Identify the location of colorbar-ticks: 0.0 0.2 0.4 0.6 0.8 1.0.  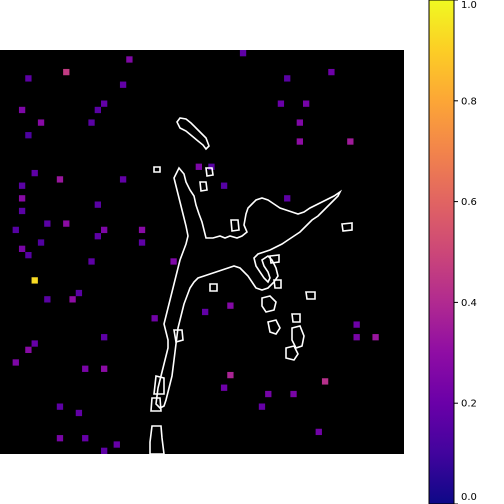
(465, 252).